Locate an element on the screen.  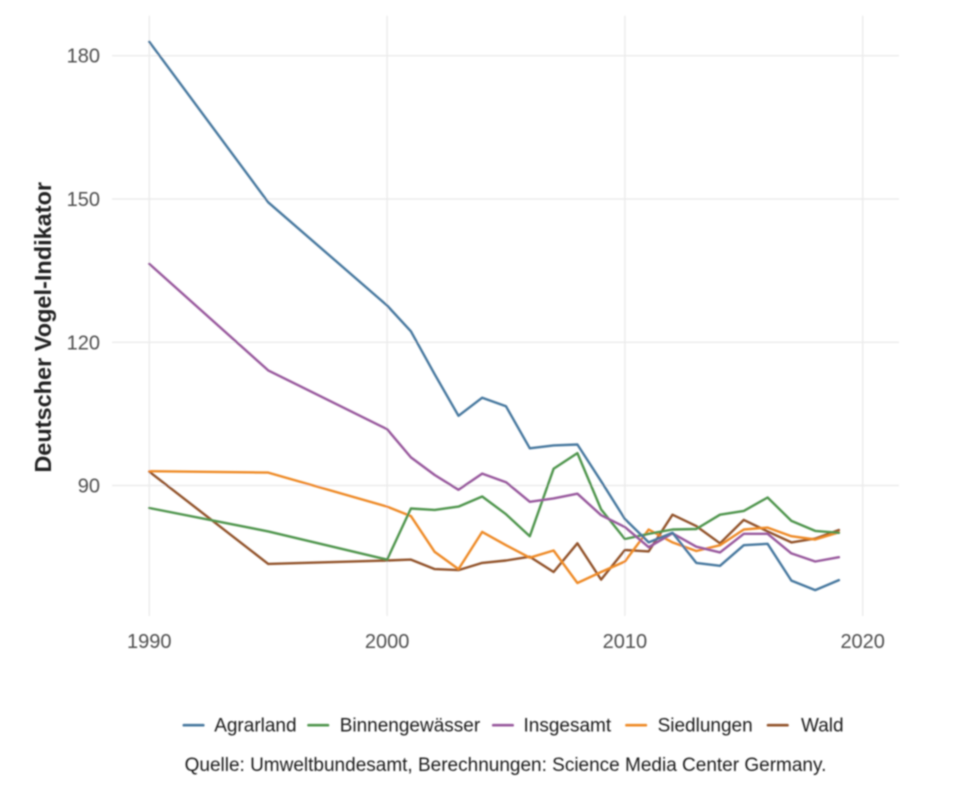
svg-text: Siedlungen is located at coordinates (705, 726).